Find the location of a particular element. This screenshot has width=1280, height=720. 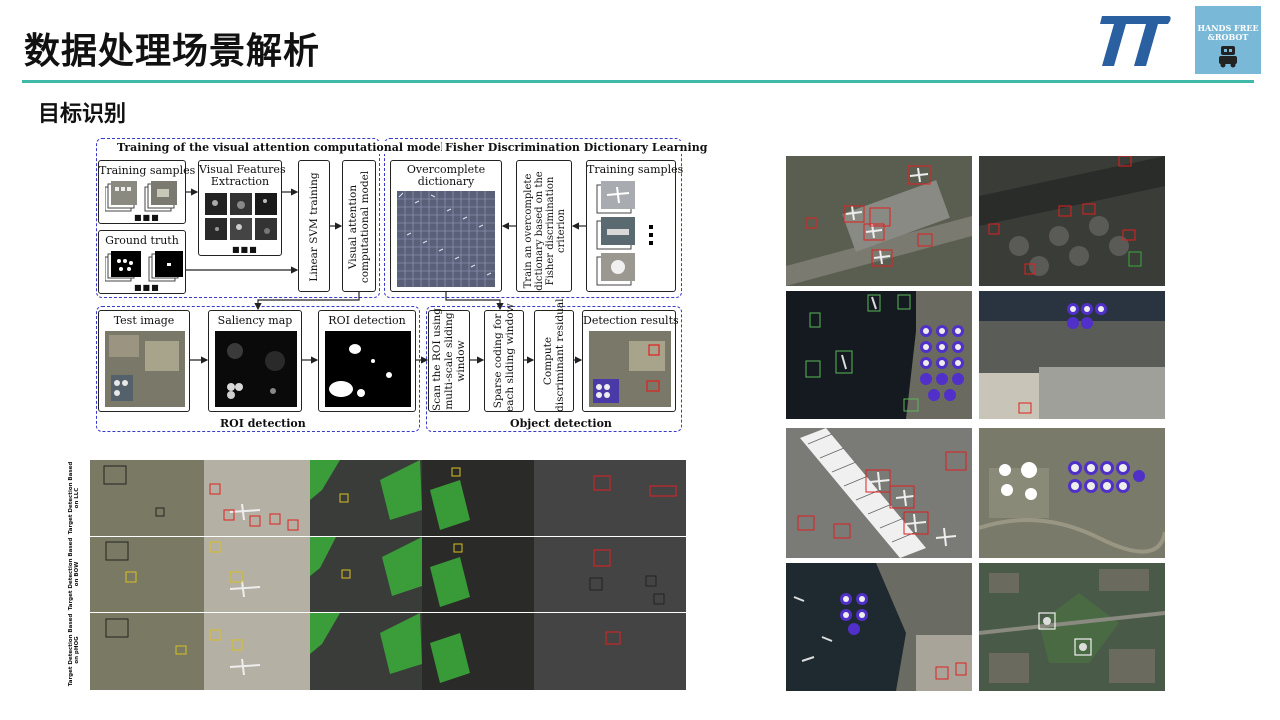

flow-arrows is located at coordinates (386, 276).